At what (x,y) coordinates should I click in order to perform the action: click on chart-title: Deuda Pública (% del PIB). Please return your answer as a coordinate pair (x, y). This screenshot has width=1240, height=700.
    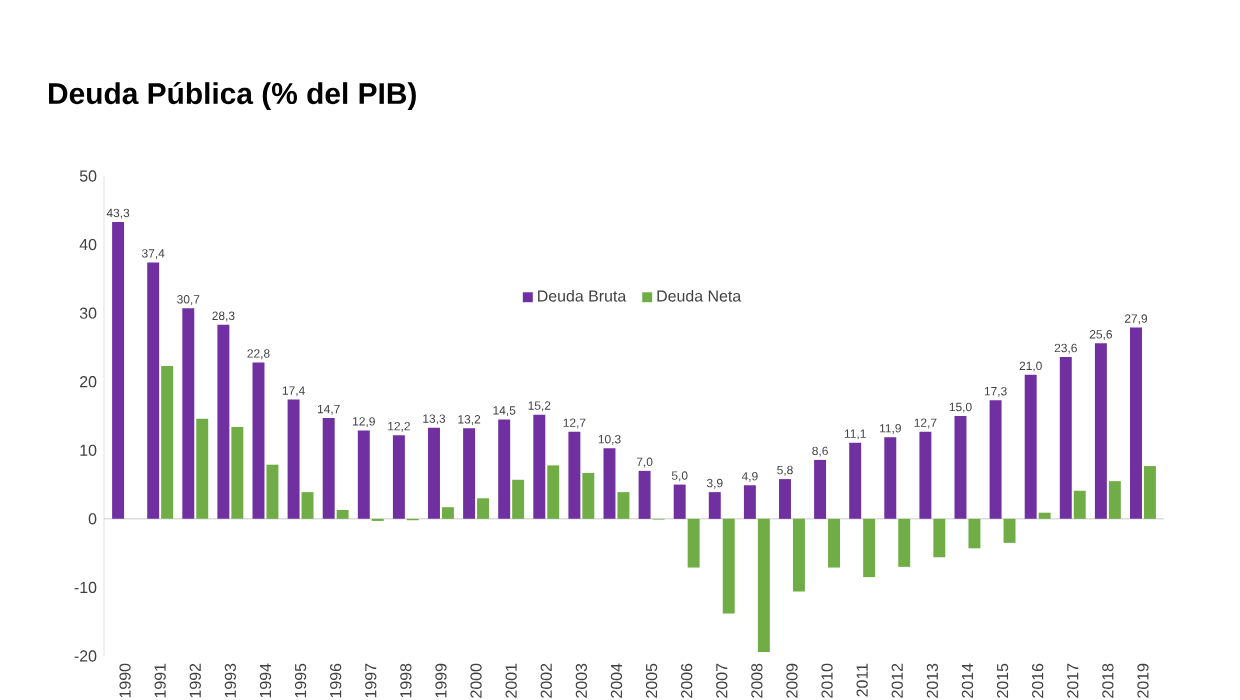
    Looking at the image, I should click on (232, 96).